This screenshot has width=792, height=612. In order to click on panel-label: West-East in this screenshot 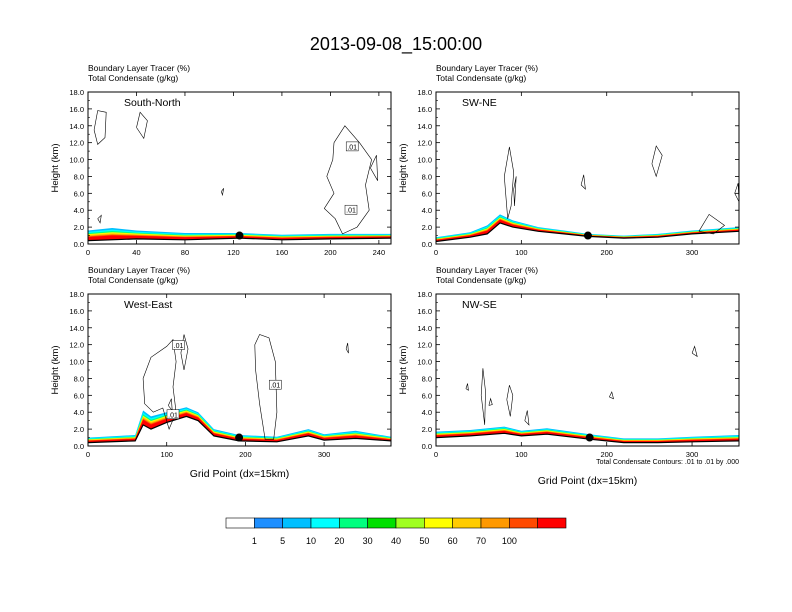, I will do `click(148, 305)`.